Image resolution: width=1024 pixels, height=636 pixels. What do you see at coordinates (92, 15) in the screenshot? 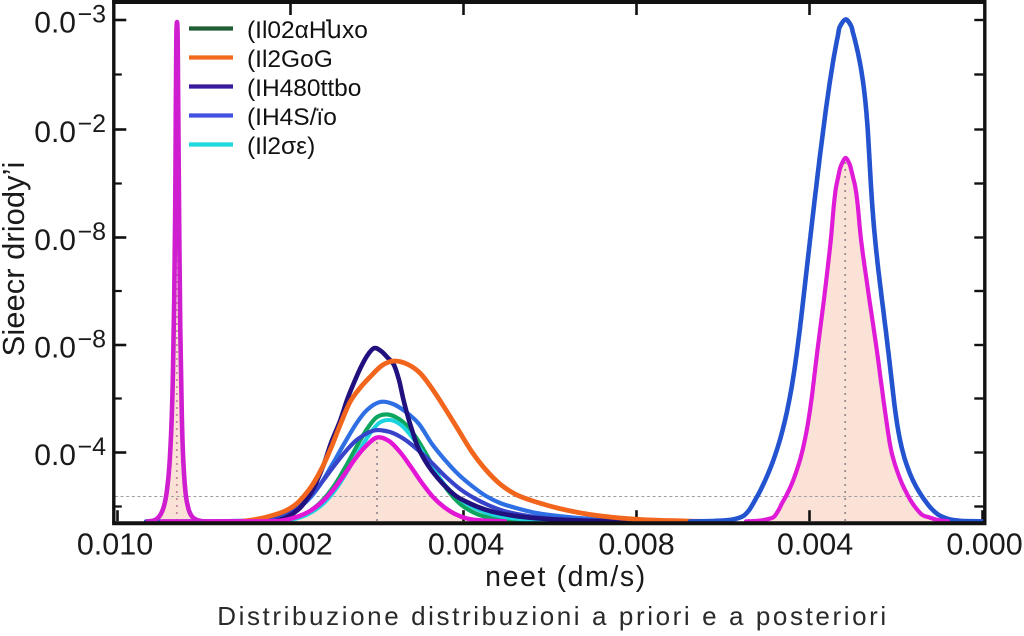
I see `svg-text: −3` at bounding box center [92, 15].